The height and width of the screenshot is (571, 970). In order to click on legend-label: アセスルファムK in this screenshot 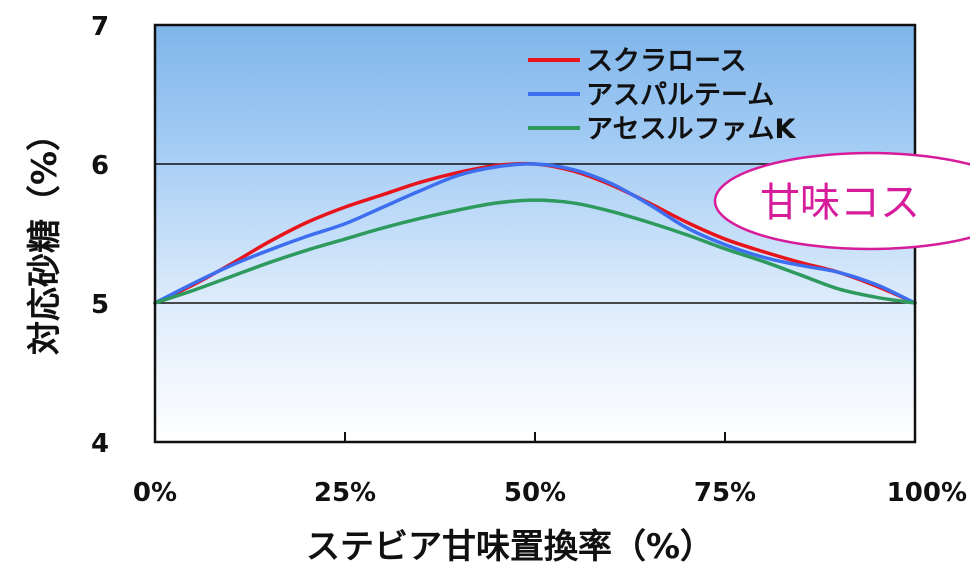, I will do `click(691, 129)`.